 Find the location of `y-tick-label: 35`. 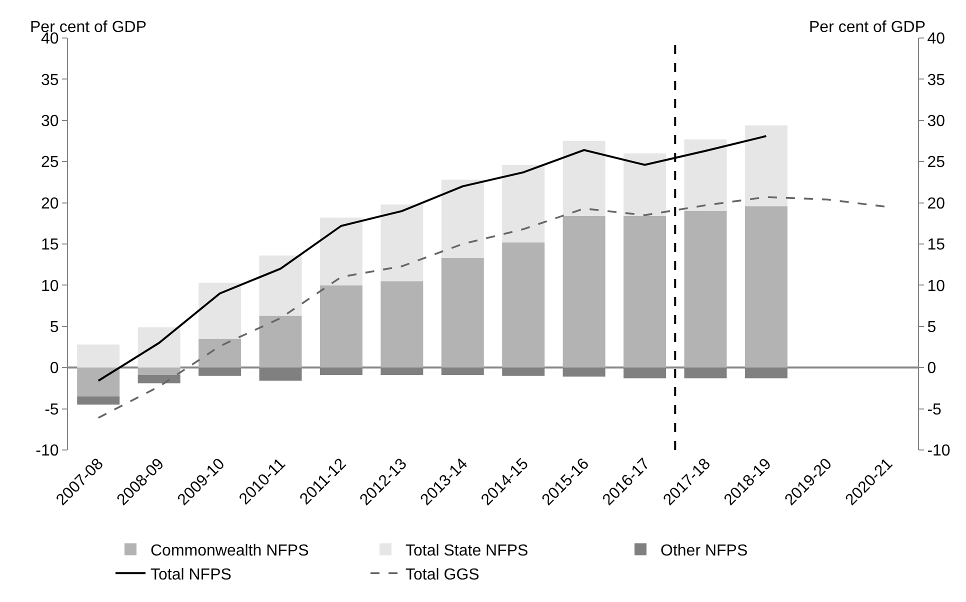

y-tick-label: 35 is located at coordinates (50, 80).